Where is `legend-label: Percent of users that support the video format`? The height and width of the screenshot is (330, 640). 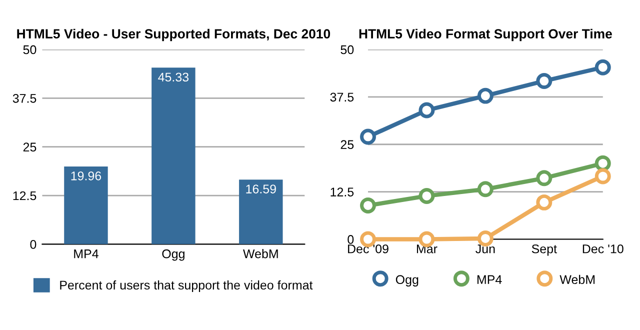 legend-label: Percent of users that support the video format is located at coordinates (186, 286).